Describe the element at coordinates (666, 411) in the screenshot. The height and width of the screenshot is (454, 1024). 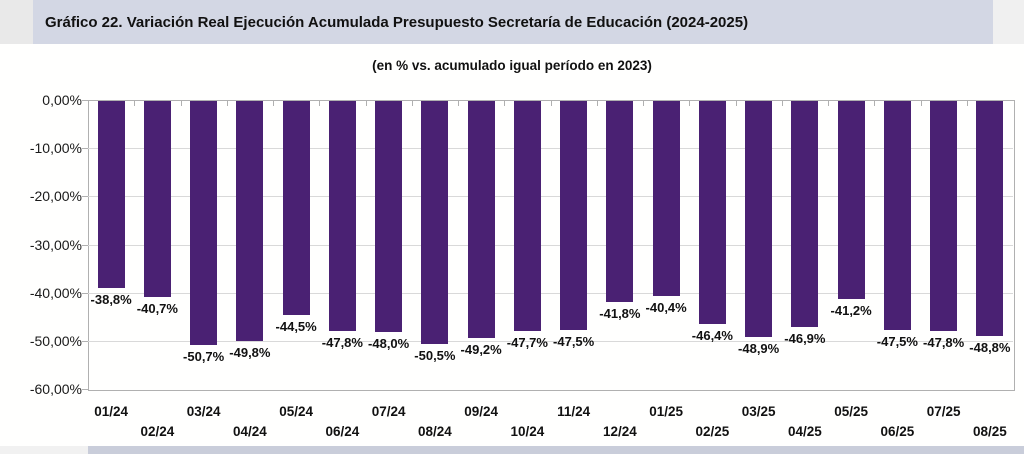
I see `x-axis-label: 01/25` at that location.